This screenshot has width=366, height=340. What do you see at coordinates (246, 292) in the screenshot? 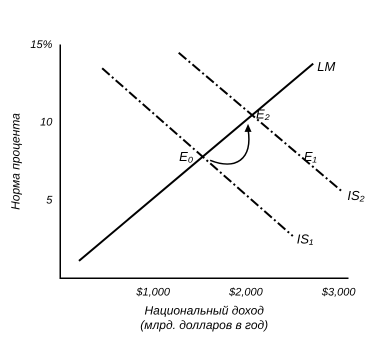
I see `x-tick-label: $2,000` at bounding box center [246, 292].